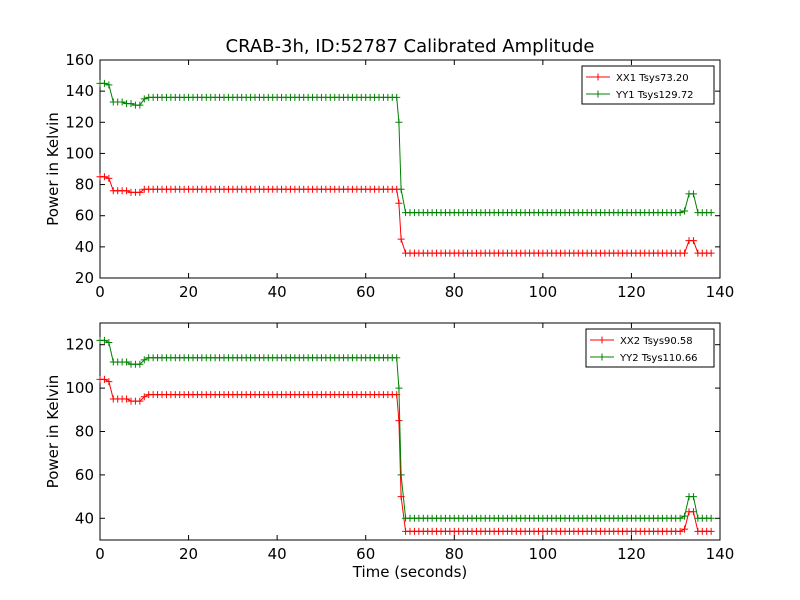 This screenshot has height=600, width=800. What do you see at coordinates (656, 341) in the screenshot?
I see `legend-label: XX2 Tsys90.58` at bounding box center [656, 341].